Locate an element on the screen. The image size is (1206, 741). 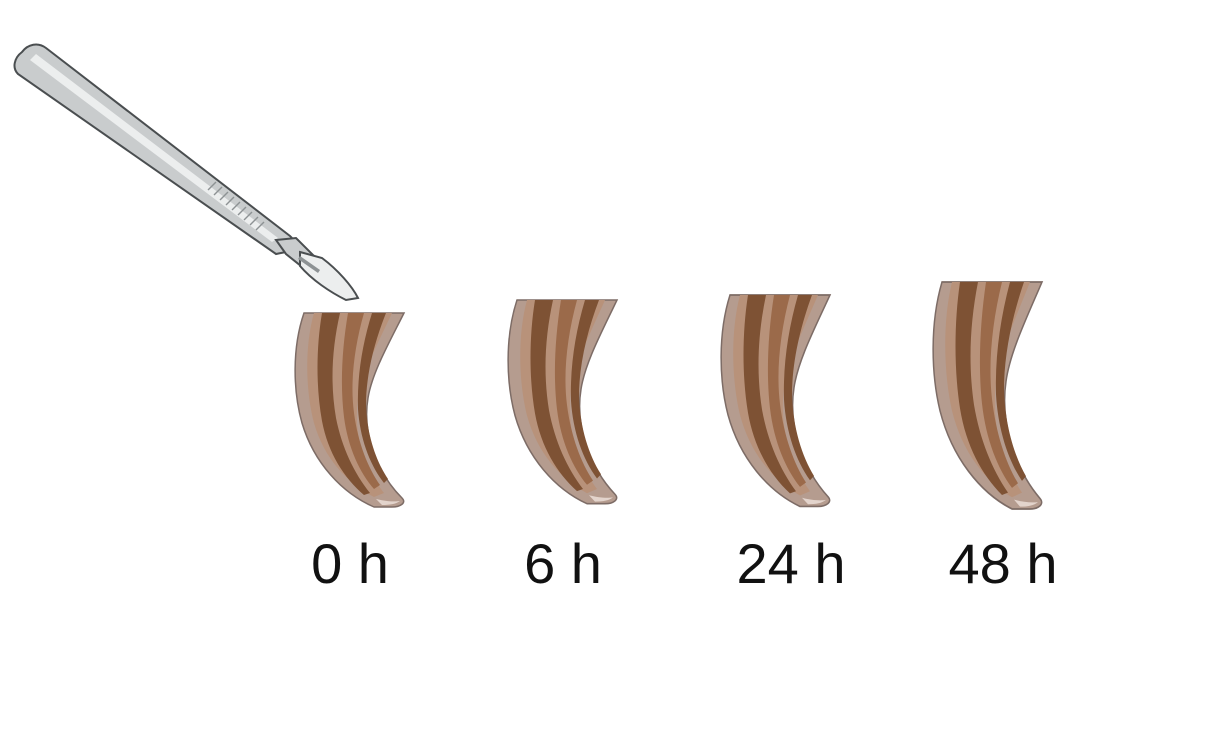
stage-label-48h: 48 h is located at coordinates (1003, 563).